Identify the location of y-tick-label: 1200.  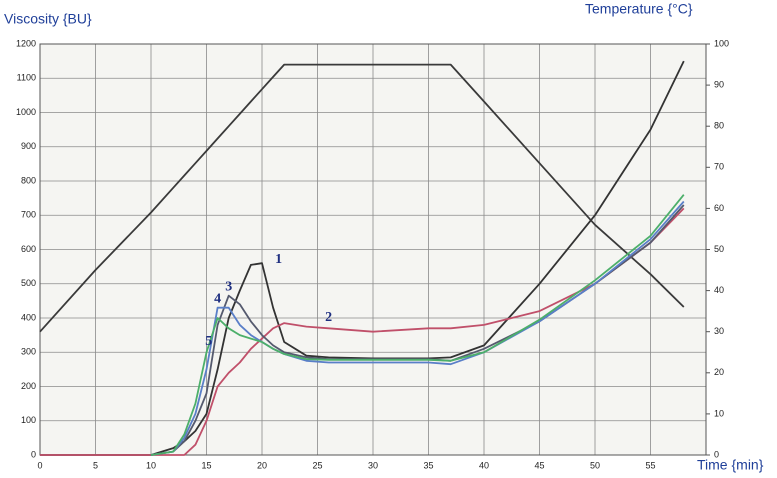
(26, 43).